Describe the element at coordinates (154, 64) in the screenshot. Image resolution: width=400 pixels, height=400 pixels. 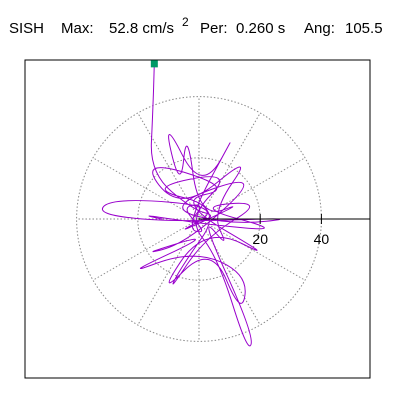
I see `peak-marker` at that location.